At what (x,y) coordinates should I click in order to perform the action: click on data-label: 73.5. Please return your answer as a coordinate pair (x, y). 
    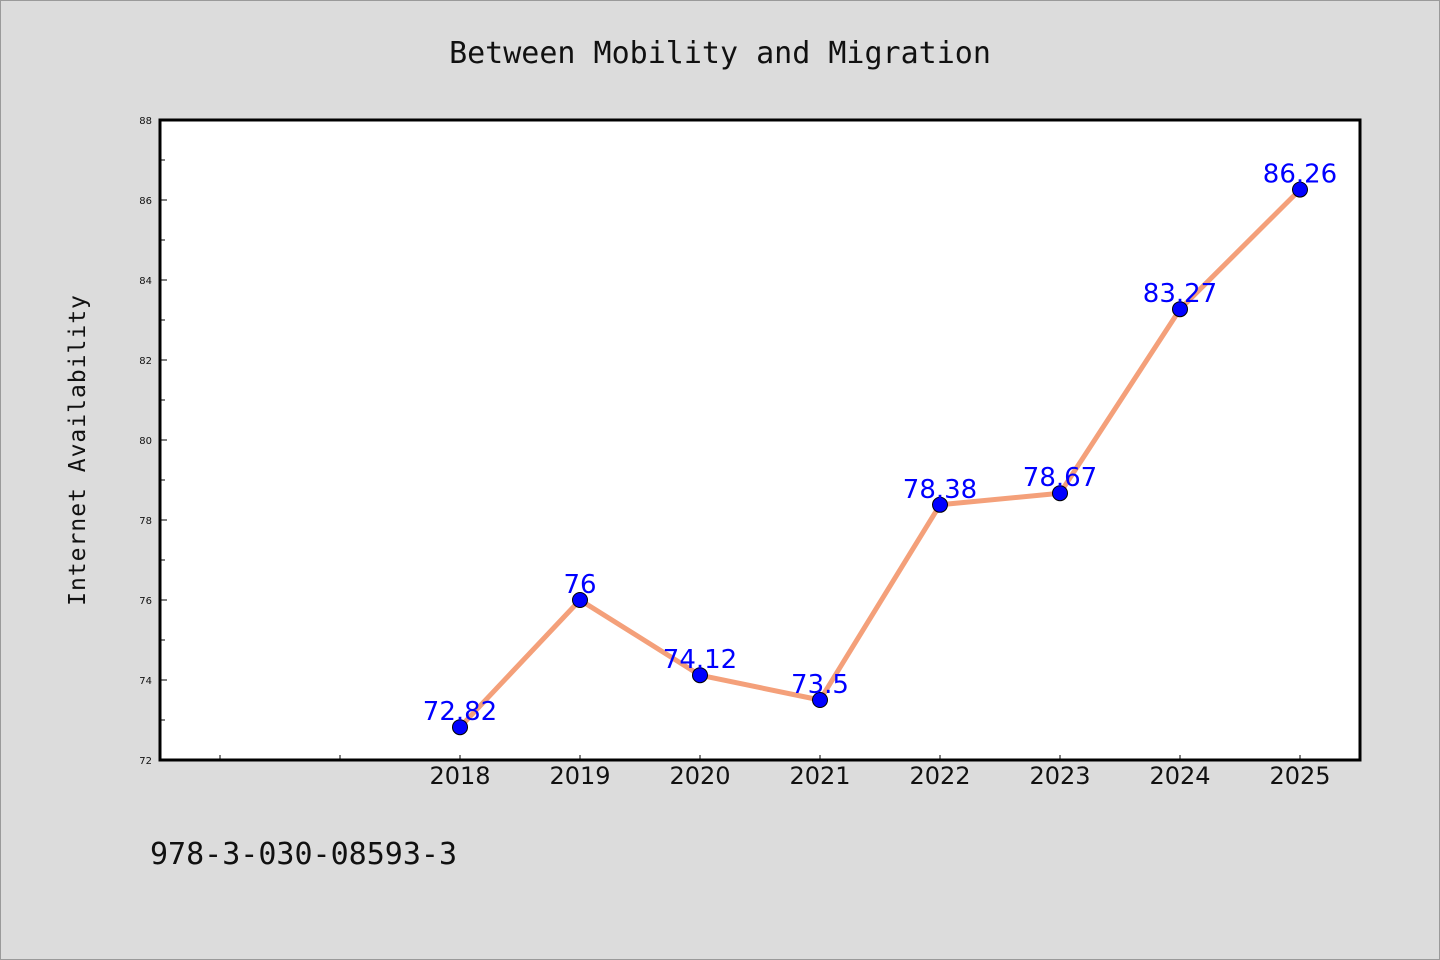
    Looking at the image, I should click on (820, 685).